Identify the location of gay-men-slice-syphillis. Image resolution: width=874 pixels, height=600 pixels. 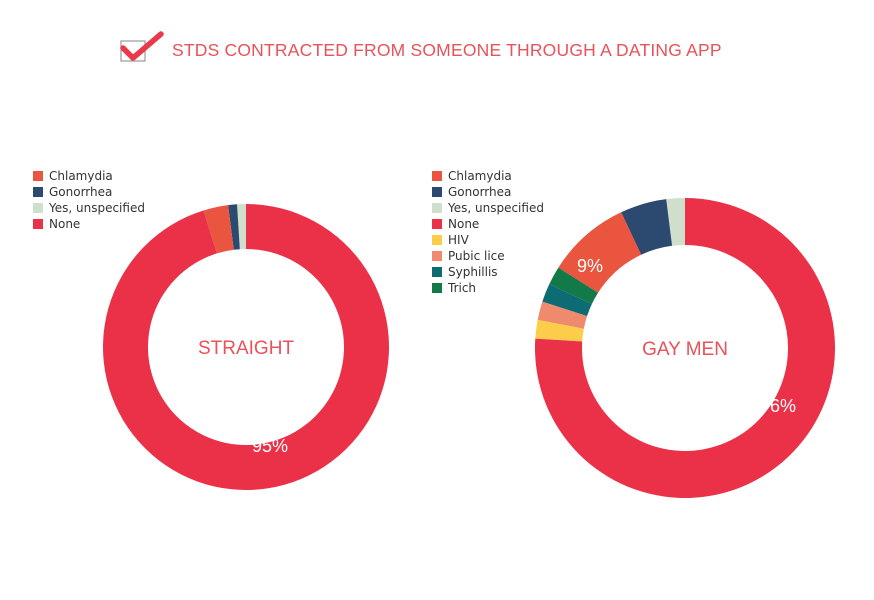
(567, 300).